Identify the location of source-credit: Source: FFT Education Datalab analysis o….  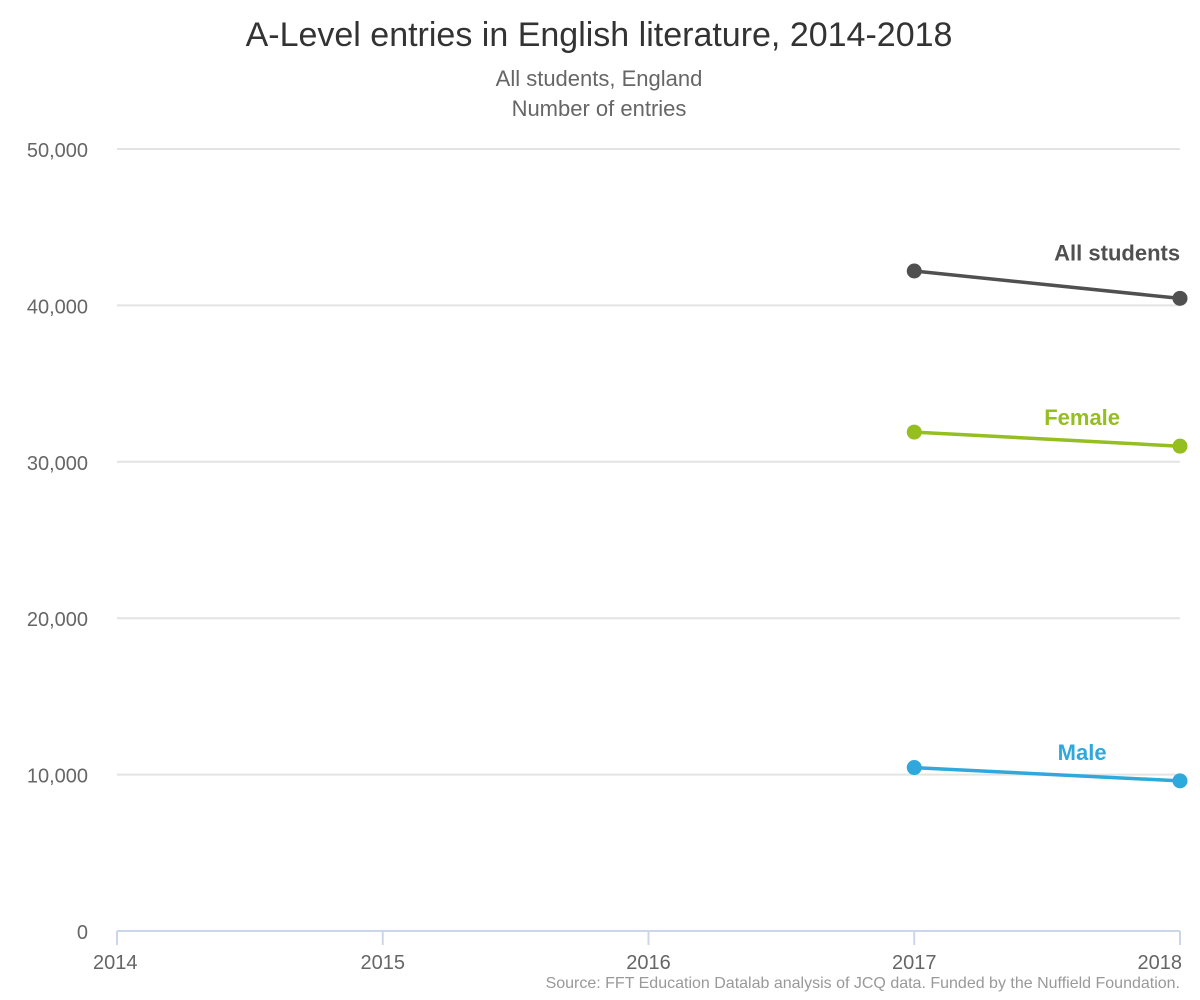
(862, 983).